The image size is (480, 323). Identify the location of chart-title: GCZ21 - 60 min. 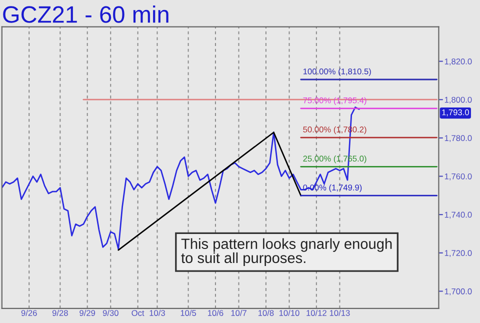
(85, 14).